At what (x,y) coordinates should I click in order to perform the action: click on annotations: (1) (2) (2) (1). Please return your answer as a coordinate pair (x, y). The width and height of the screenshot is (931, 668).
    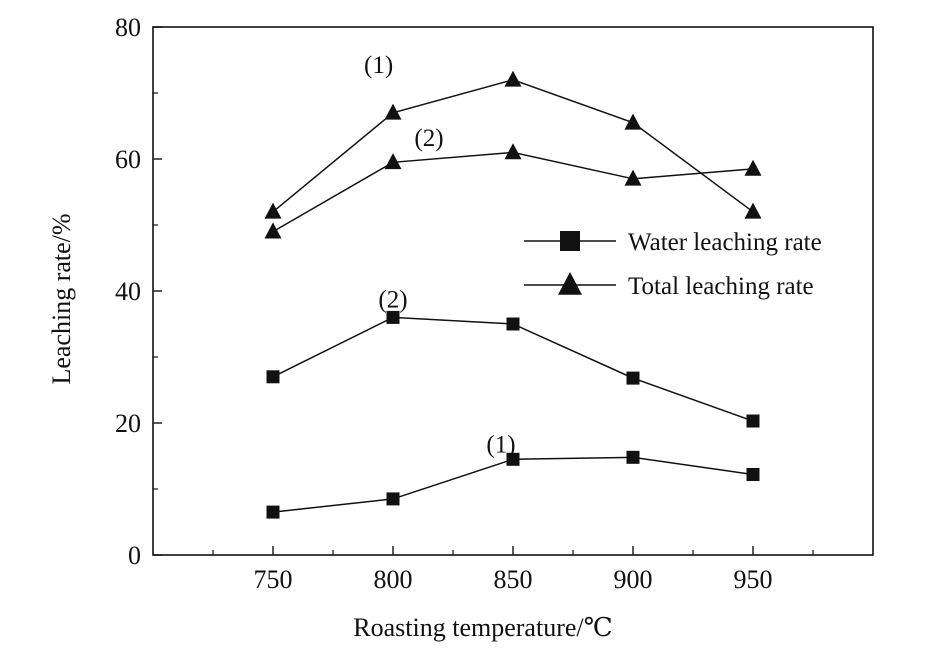
    Looking at the image, I should click on (440, 255).